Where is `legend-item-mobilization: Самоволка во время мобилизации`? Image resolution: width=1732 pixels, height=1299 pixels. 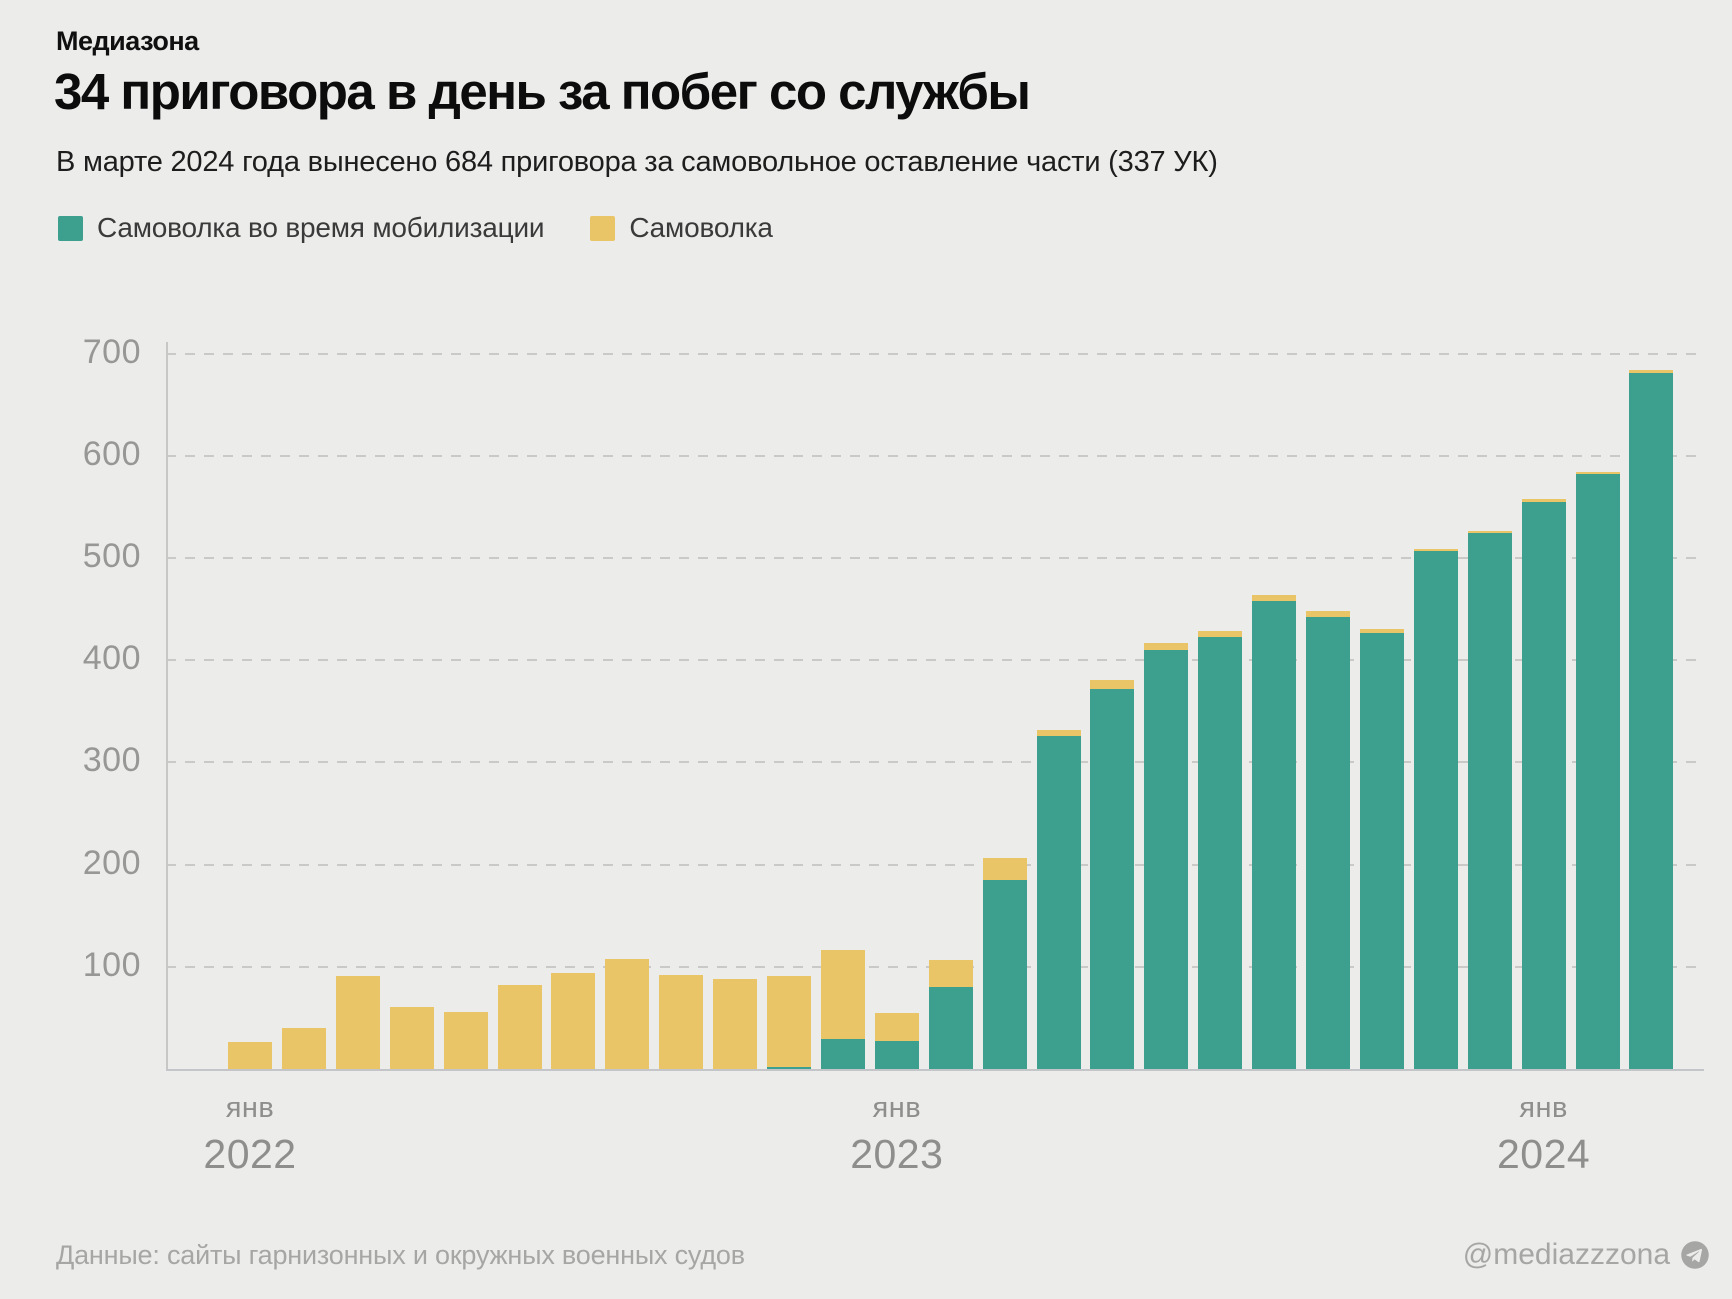 legend-item-mobilization: Самоволка во время мобилизации is located at coordinates (301, 228).